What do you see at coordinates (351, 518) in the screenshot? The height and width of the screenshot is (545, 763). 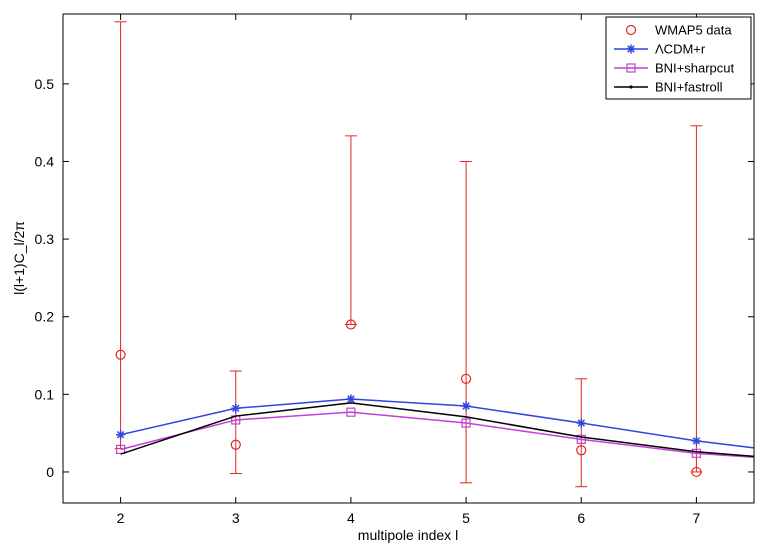 I see `x-tick-label: 4` at bounding box center [351, 518].